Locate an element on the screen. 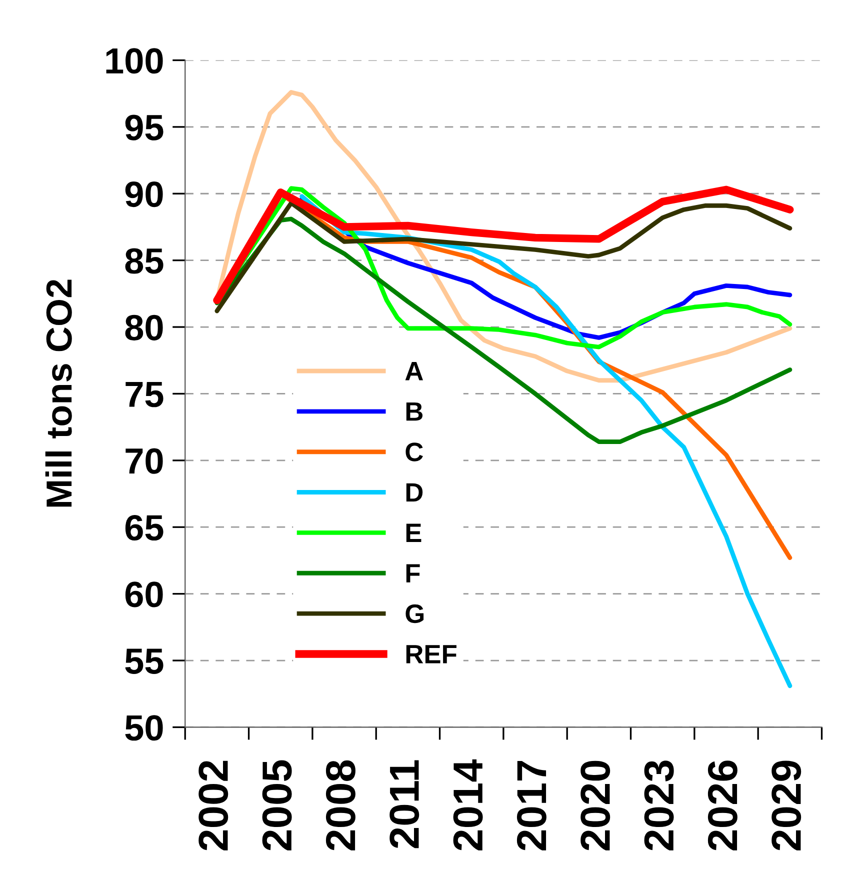 Image resolution: width=865 pixels, height=873 pixels. y-tick-label: 95 is located at coordinates (144, 127).